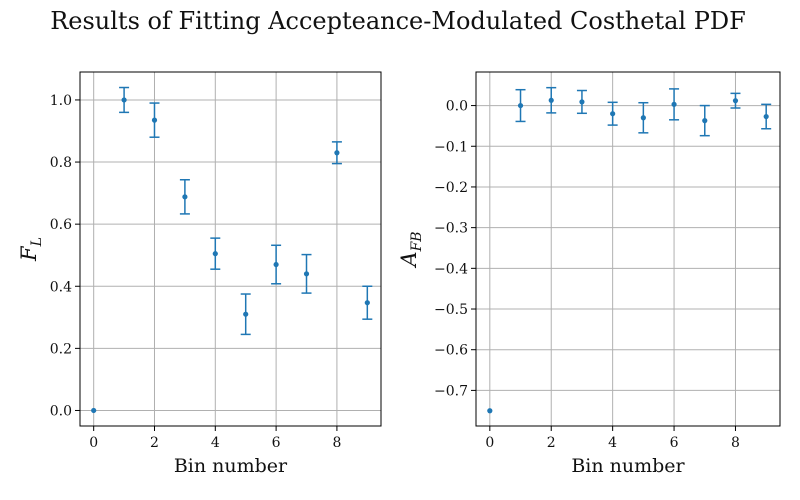  Describe the element at coordinates (451, 391) in the screenshot. I see `y-tick-label: −0.7` at that location.